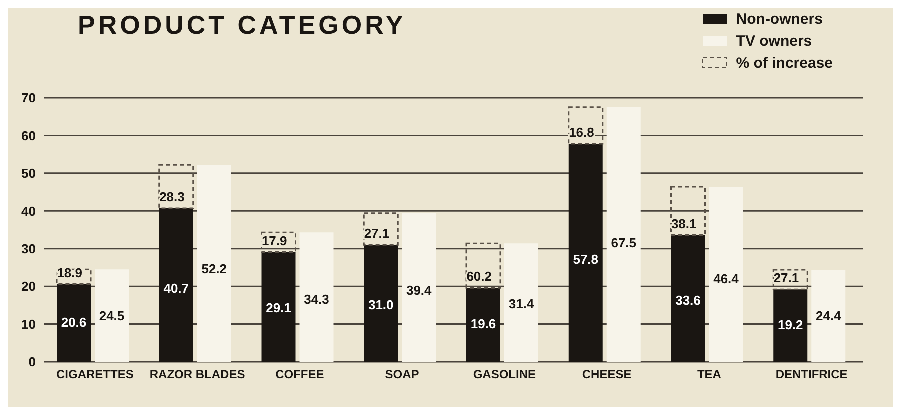 Image resolution: width=901 pixels, height=415 pixels. What do you see at coordinates (29, 211) in the screenshot?
I see `y-tick-label: 40` at bounding box center [29, 211].